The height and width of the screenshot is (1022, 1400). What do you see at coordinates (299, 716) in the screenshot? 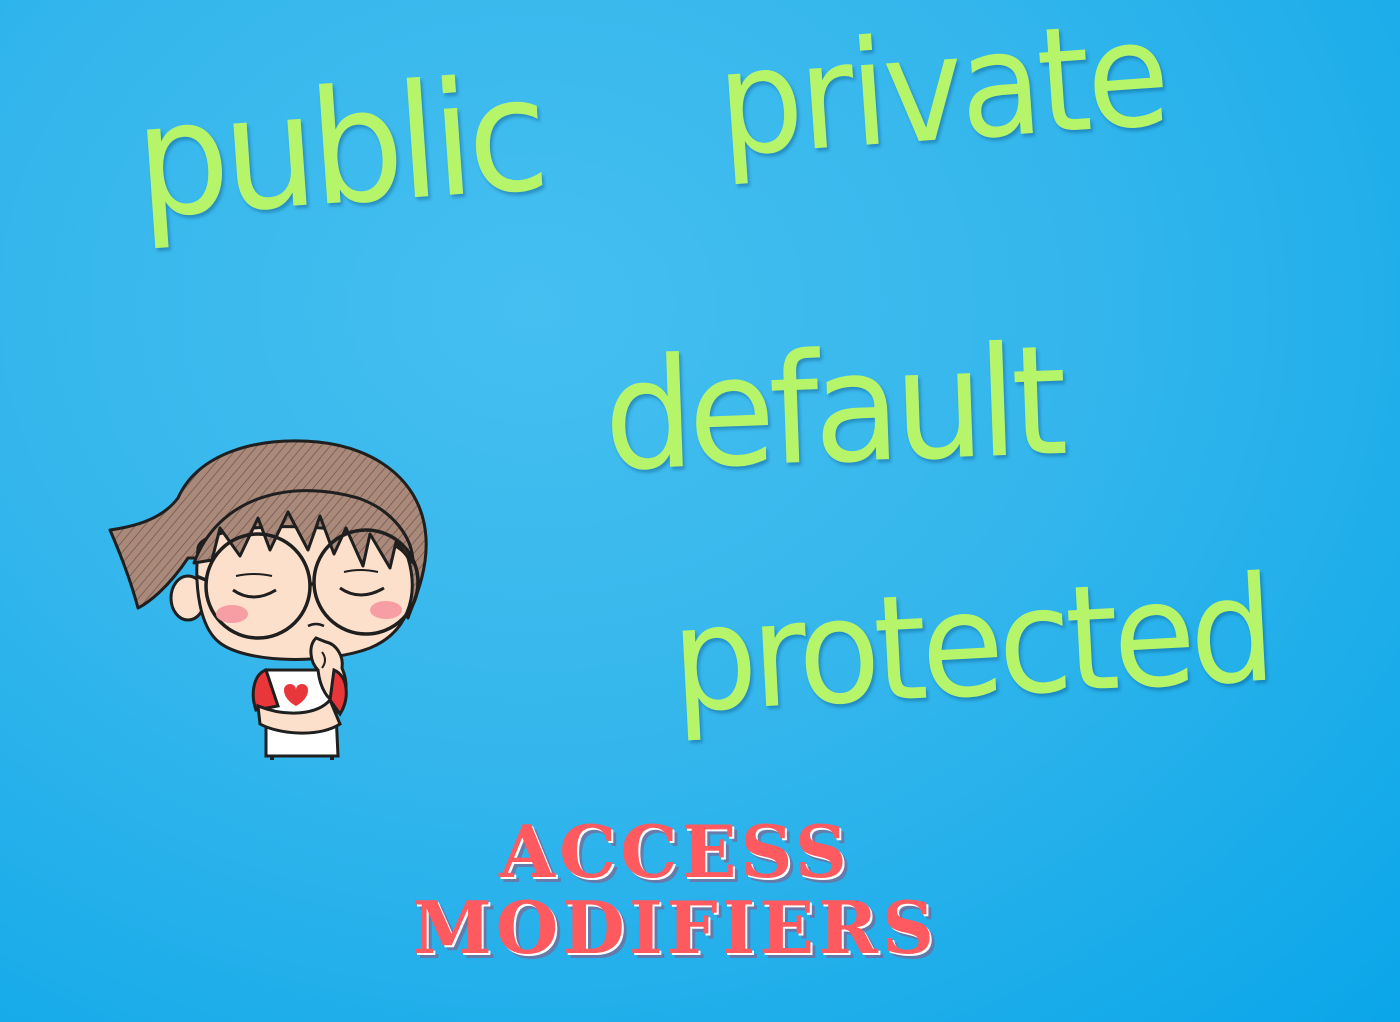
I see `arm` at bounding box center [299, 716].